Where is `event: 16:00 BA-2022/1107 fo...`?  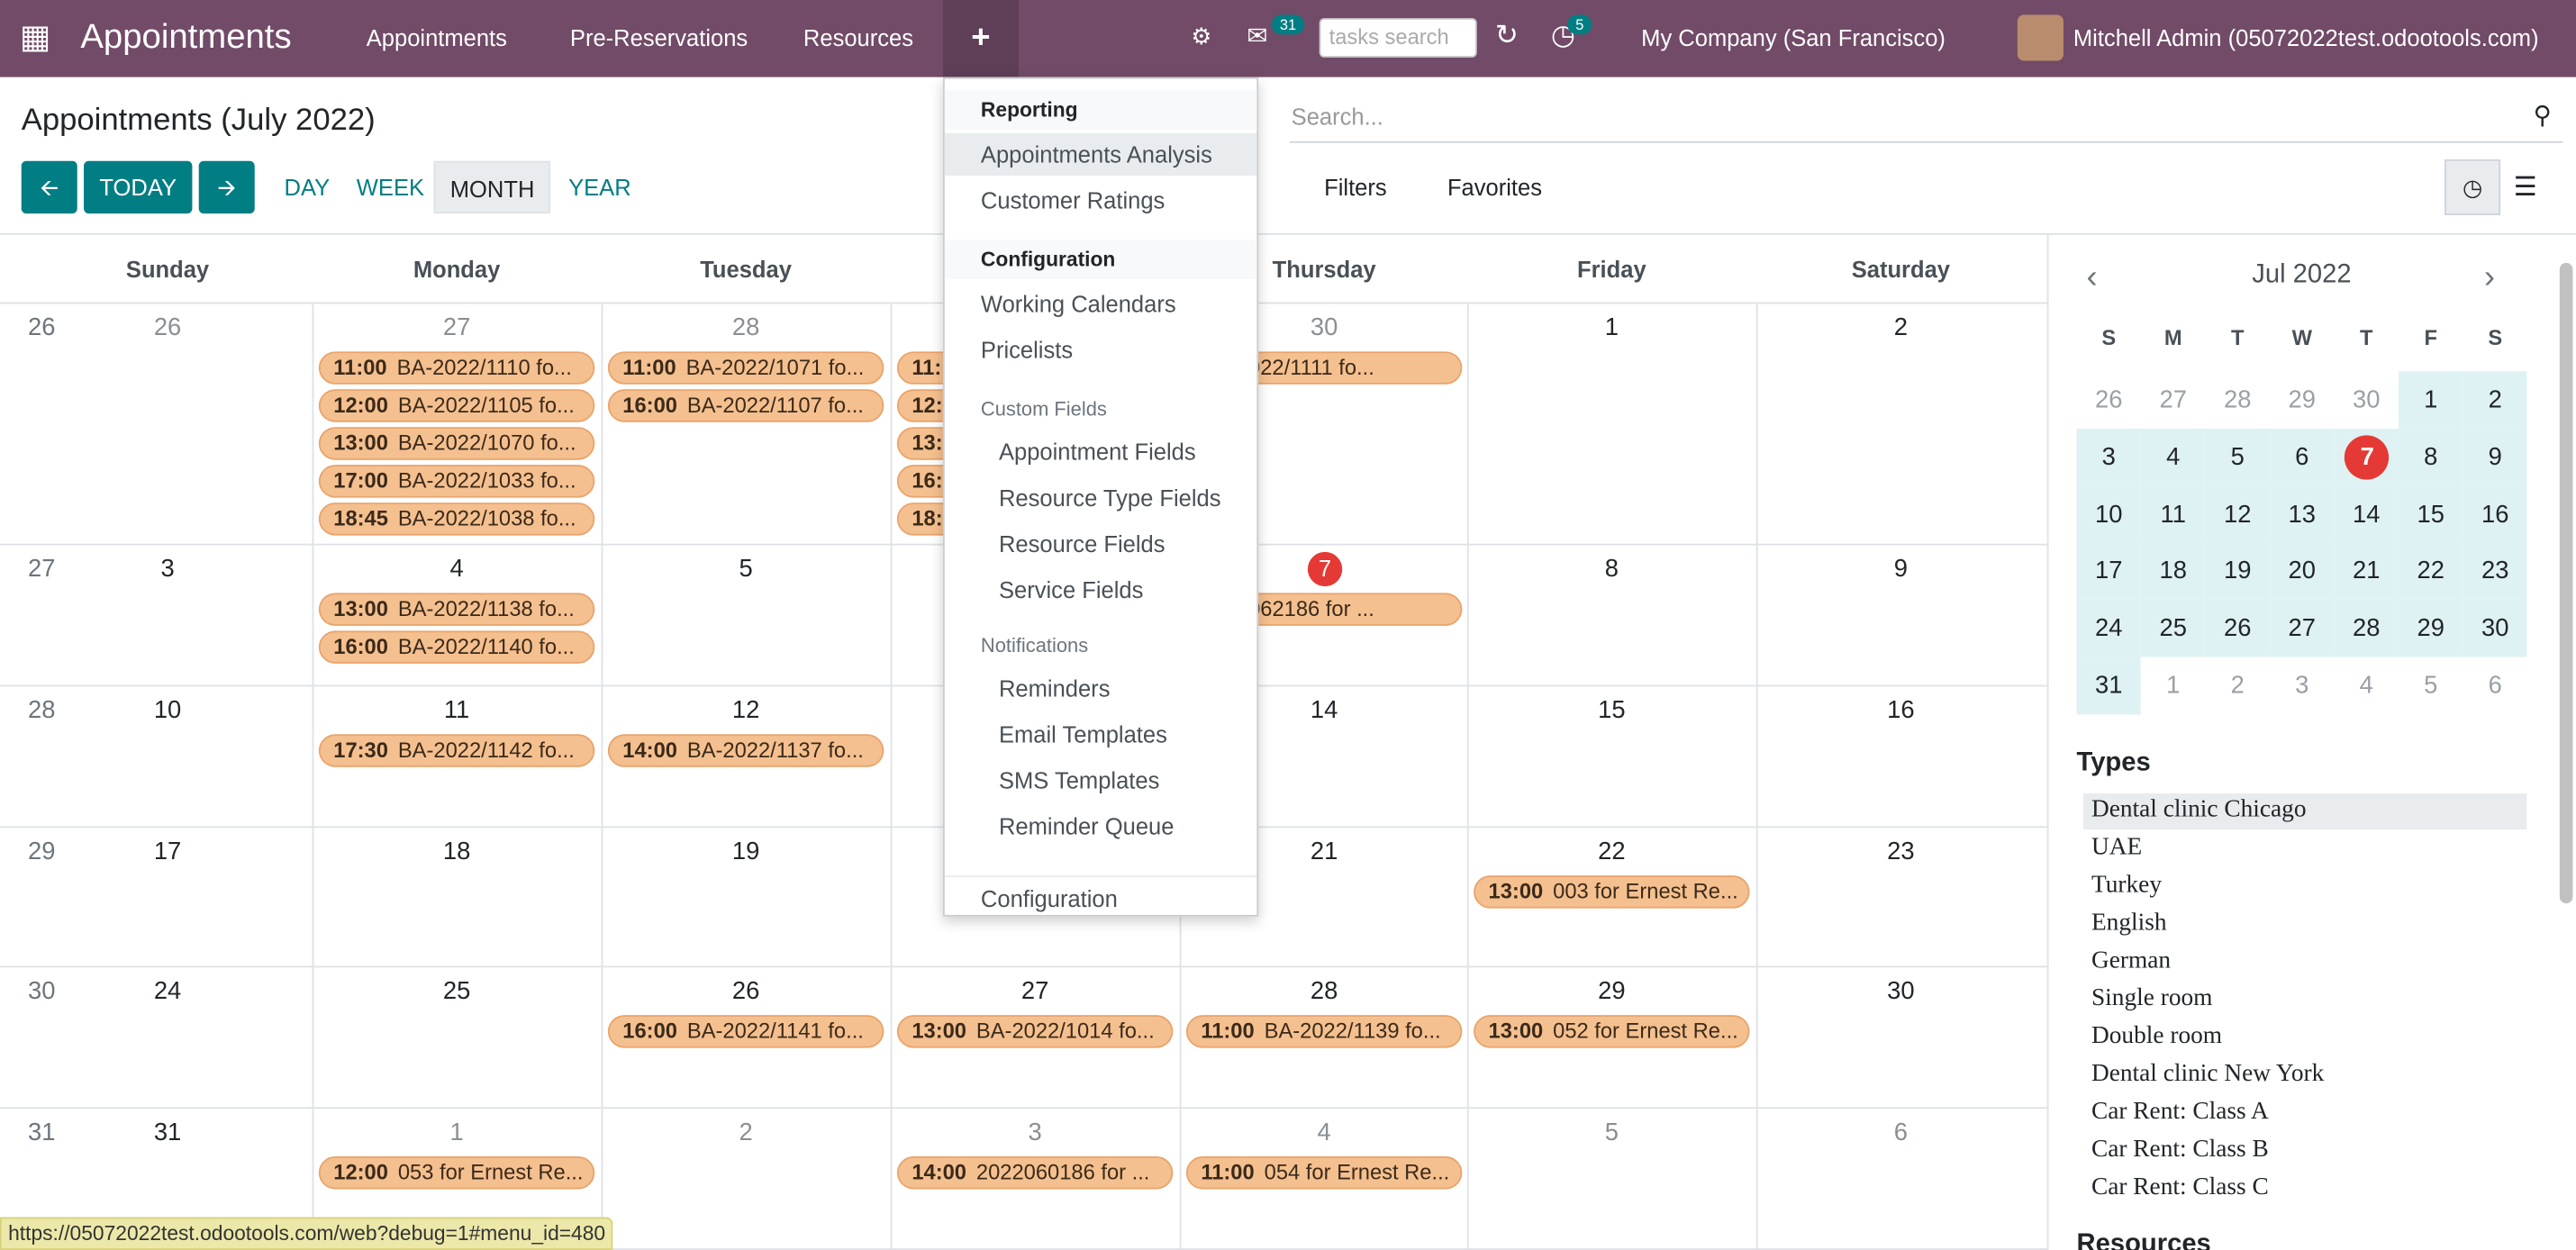 event: 16:00 BA-2022/1107 fo... is located at coordinates (745, 405).